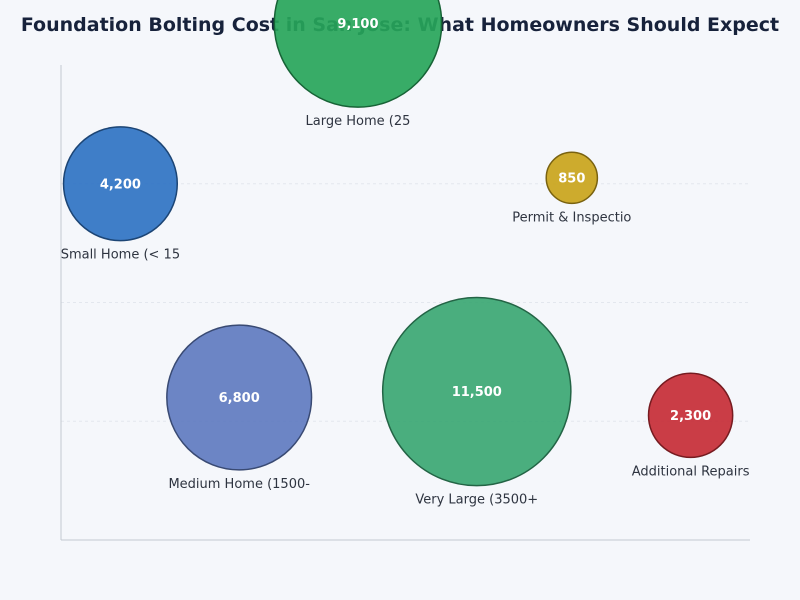 The image size is (800, 600). I want to click on bubble-value-label: 11,500, so click(477, 392).